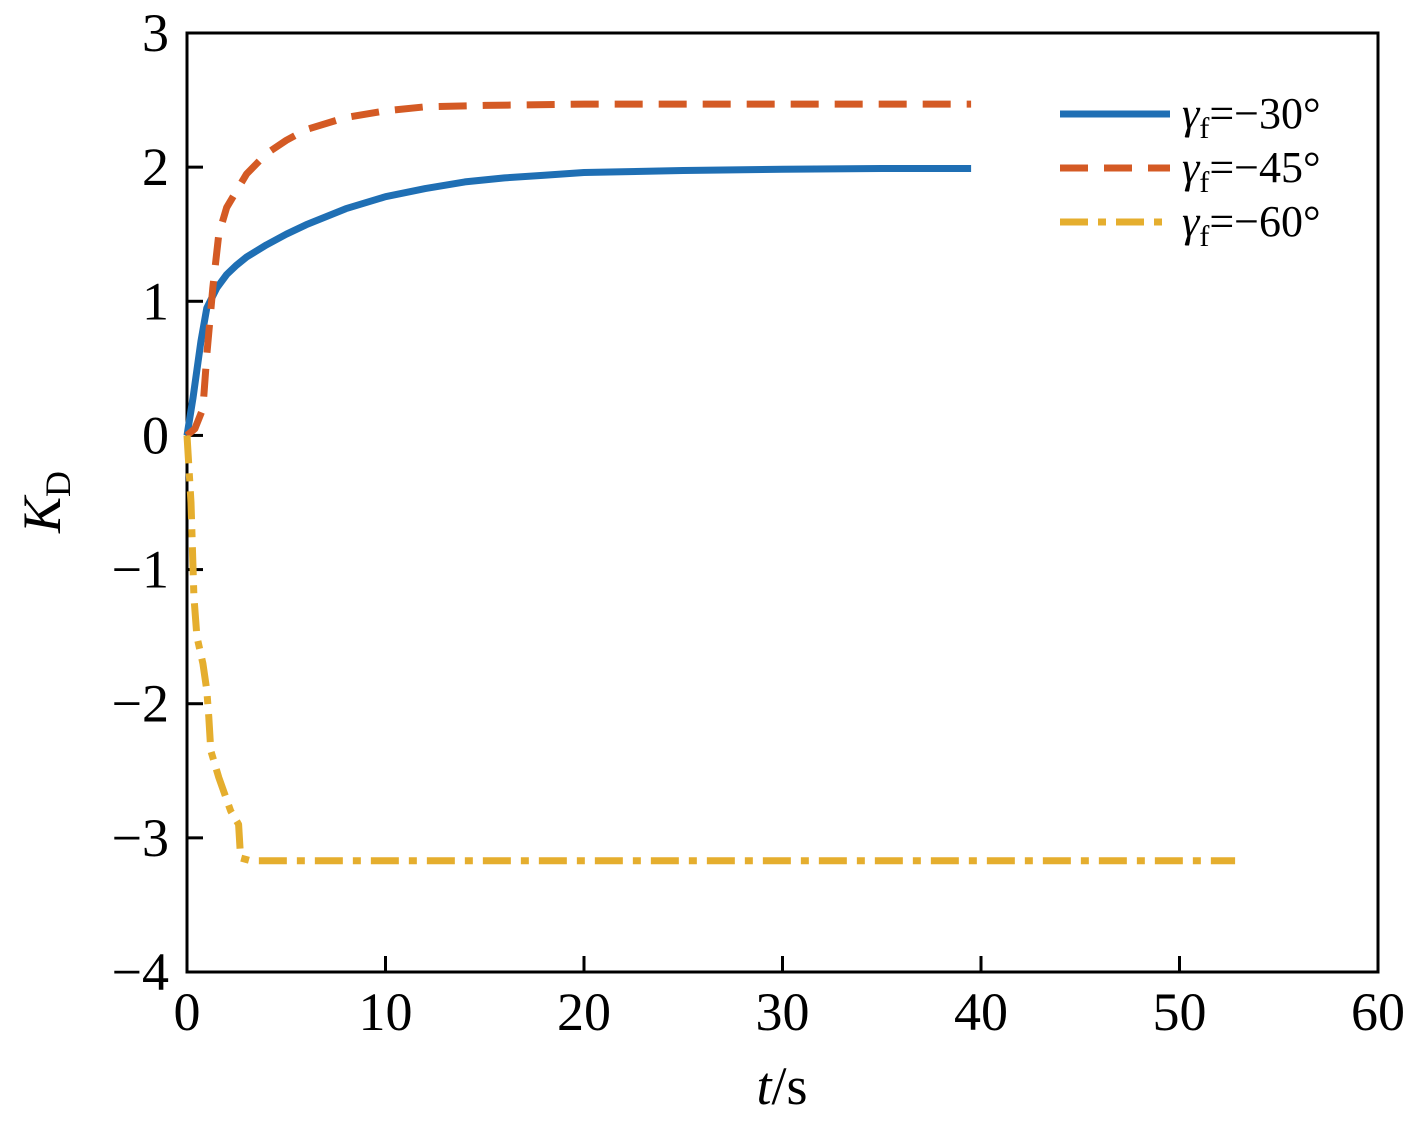 The image size is (1416, 1126). Describe the element at coordinates (386, 1012) in the screenshot. I see `x-tick-label: 10` at that location.